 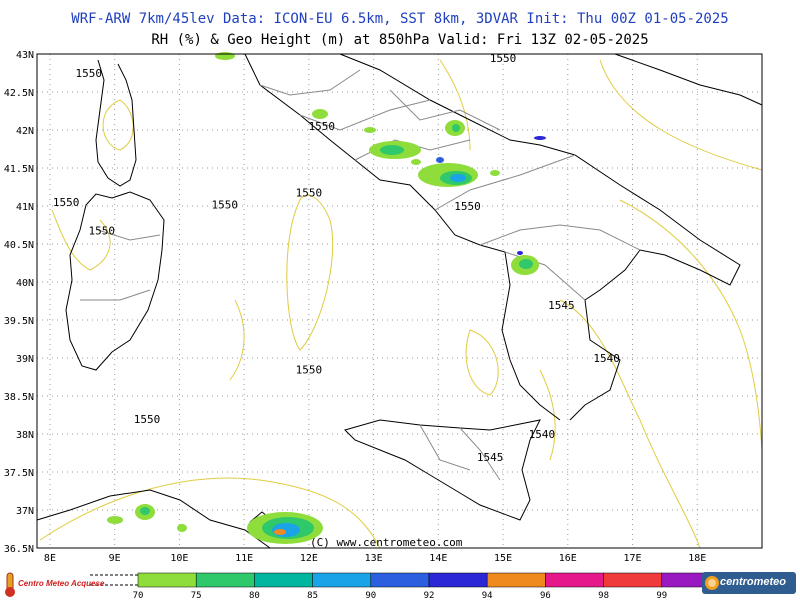 I want to click on y-tick-label: 37N, so click(x=25, y=511).